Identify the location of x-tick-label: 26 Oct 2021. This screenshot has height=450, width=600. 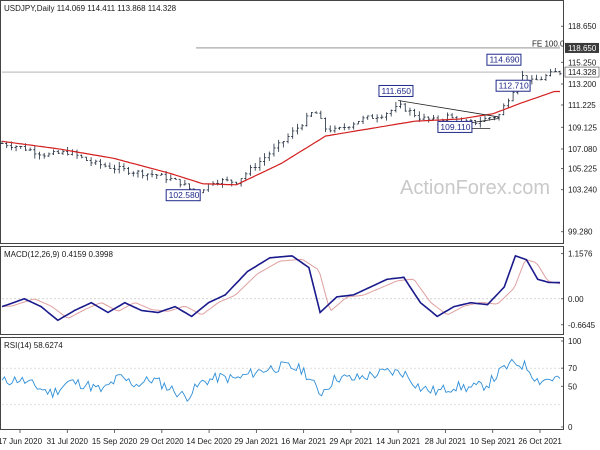
(540, 441).